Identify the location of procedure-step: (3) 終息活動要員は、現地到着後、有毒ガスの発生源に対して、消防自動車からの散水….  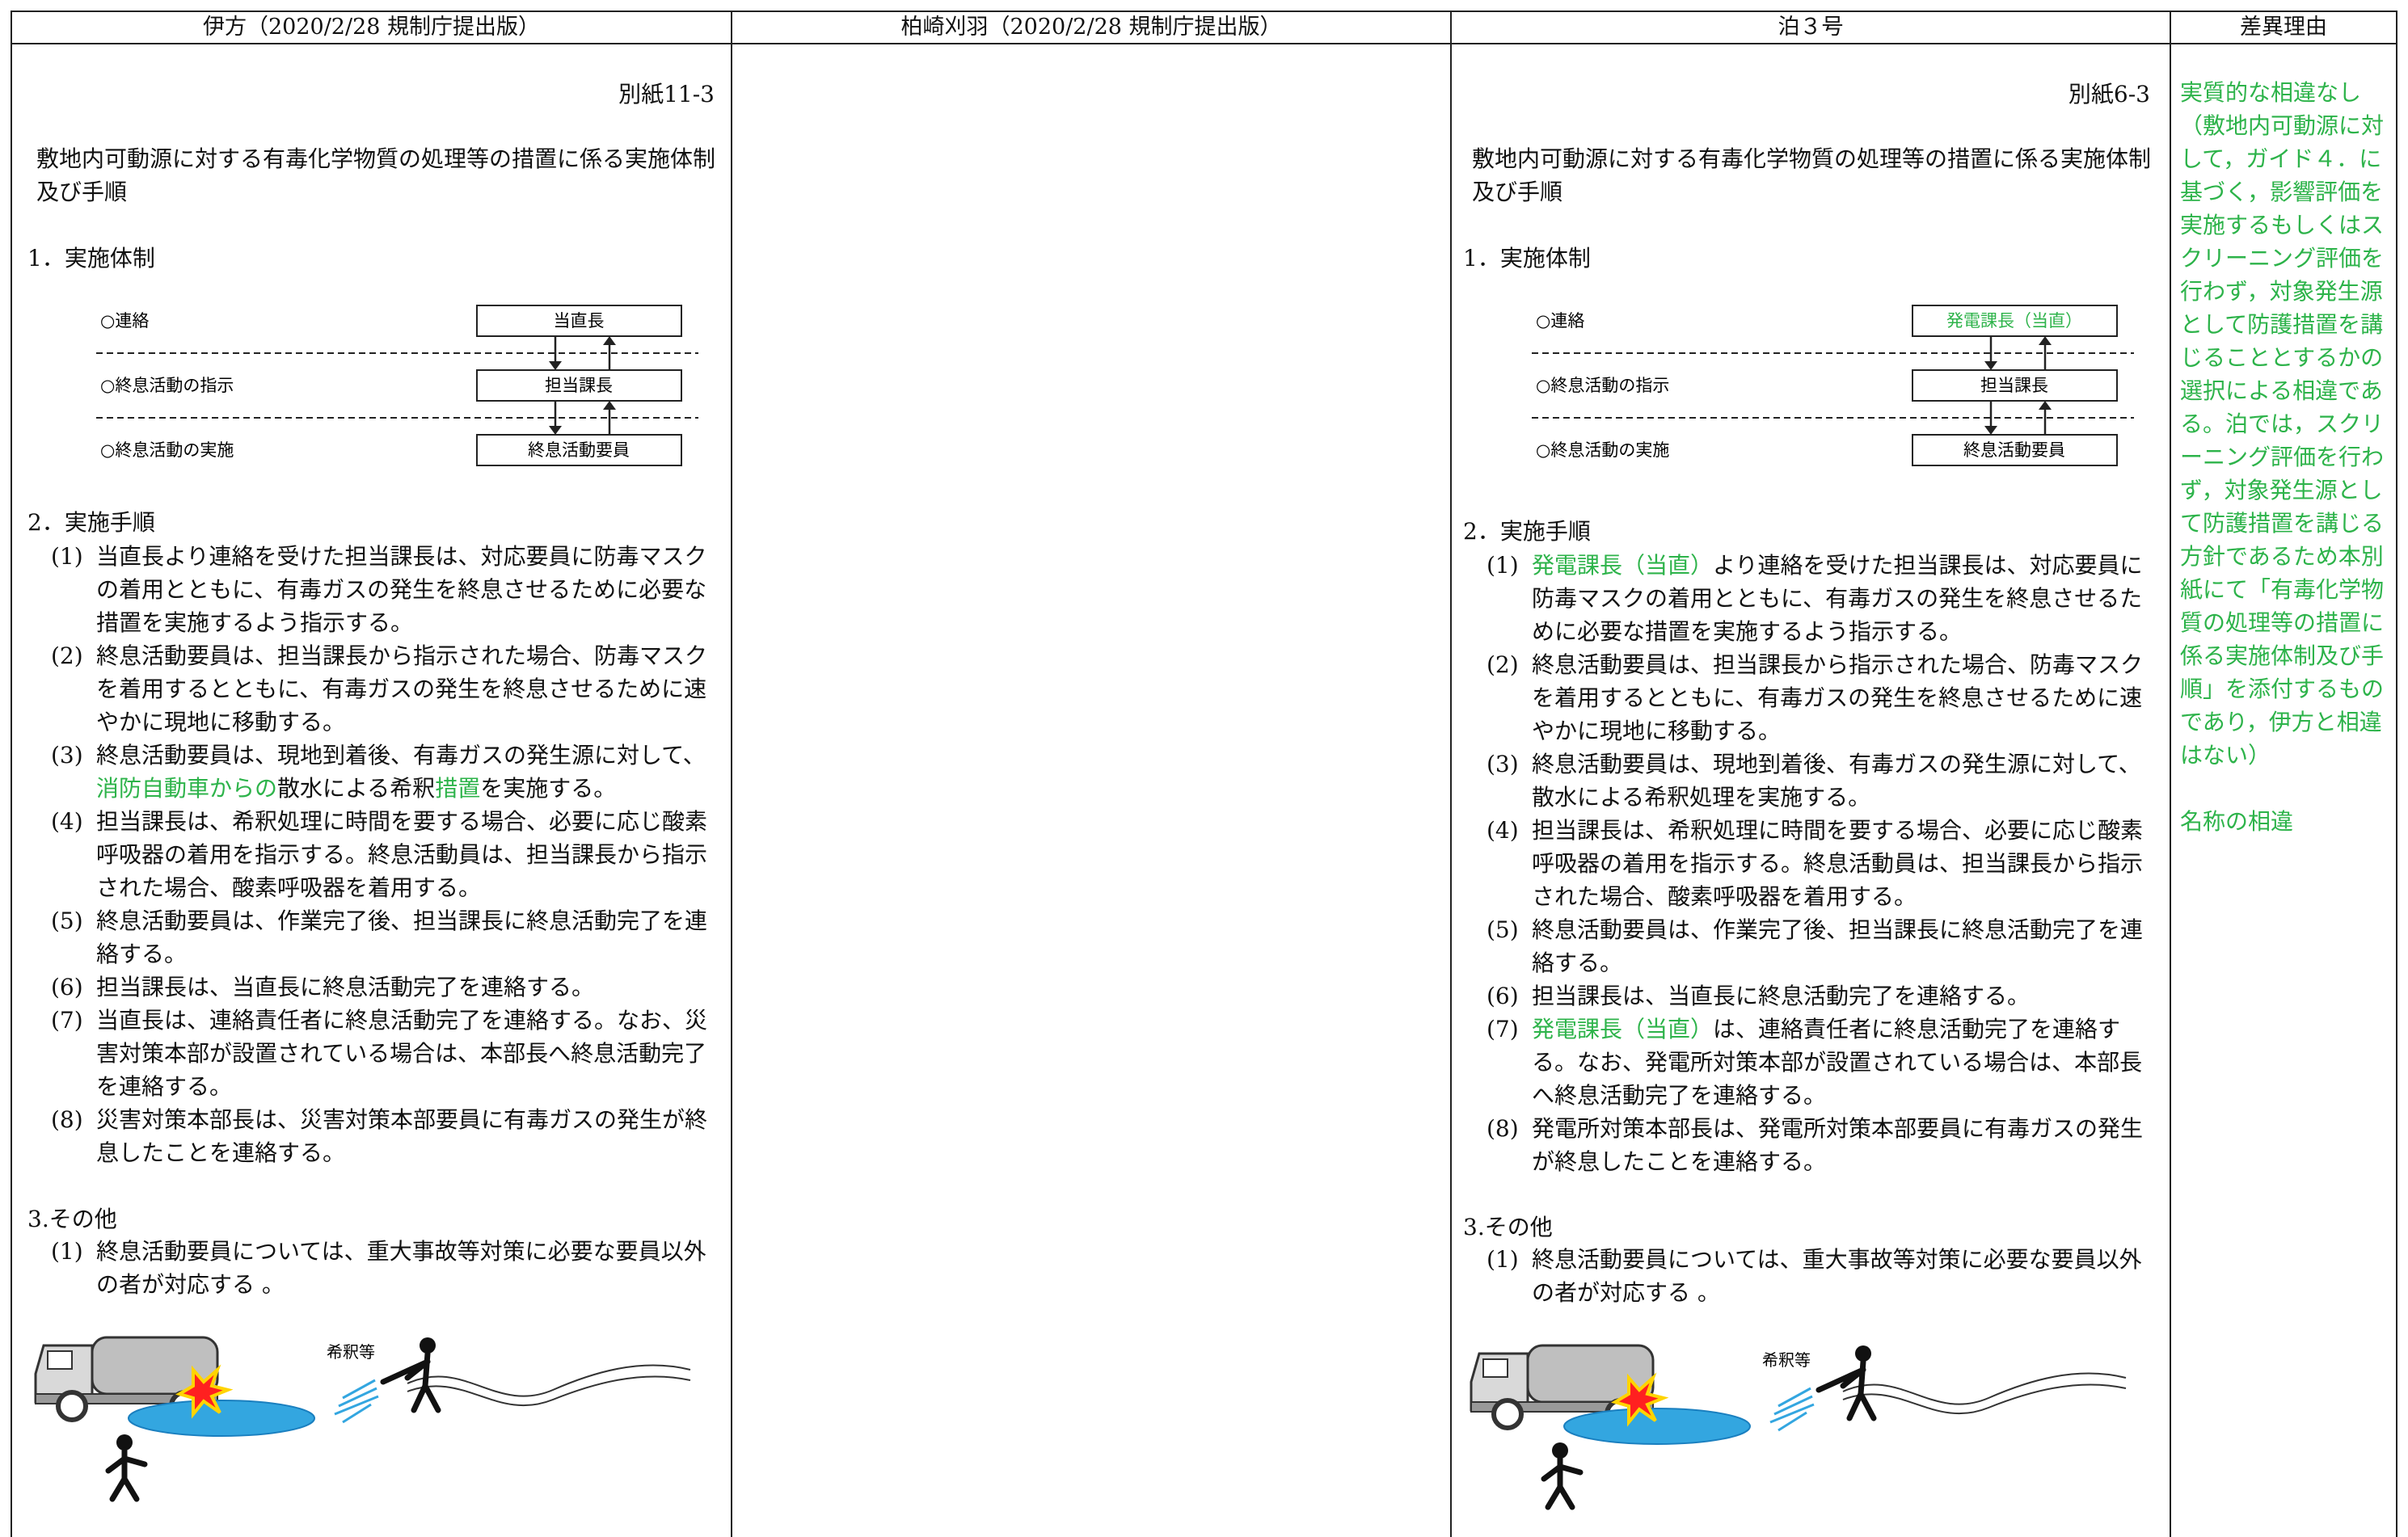
(384, 772).